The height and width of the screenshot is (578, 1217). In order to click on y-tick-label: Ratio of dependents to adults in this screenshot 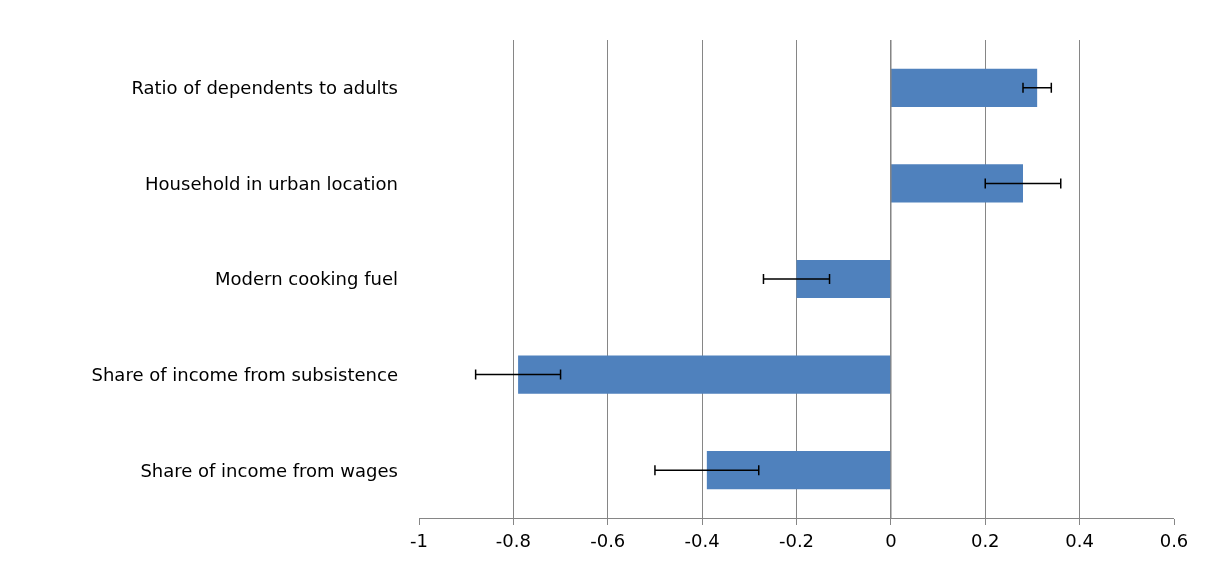, I will do `click(264, 88)`.